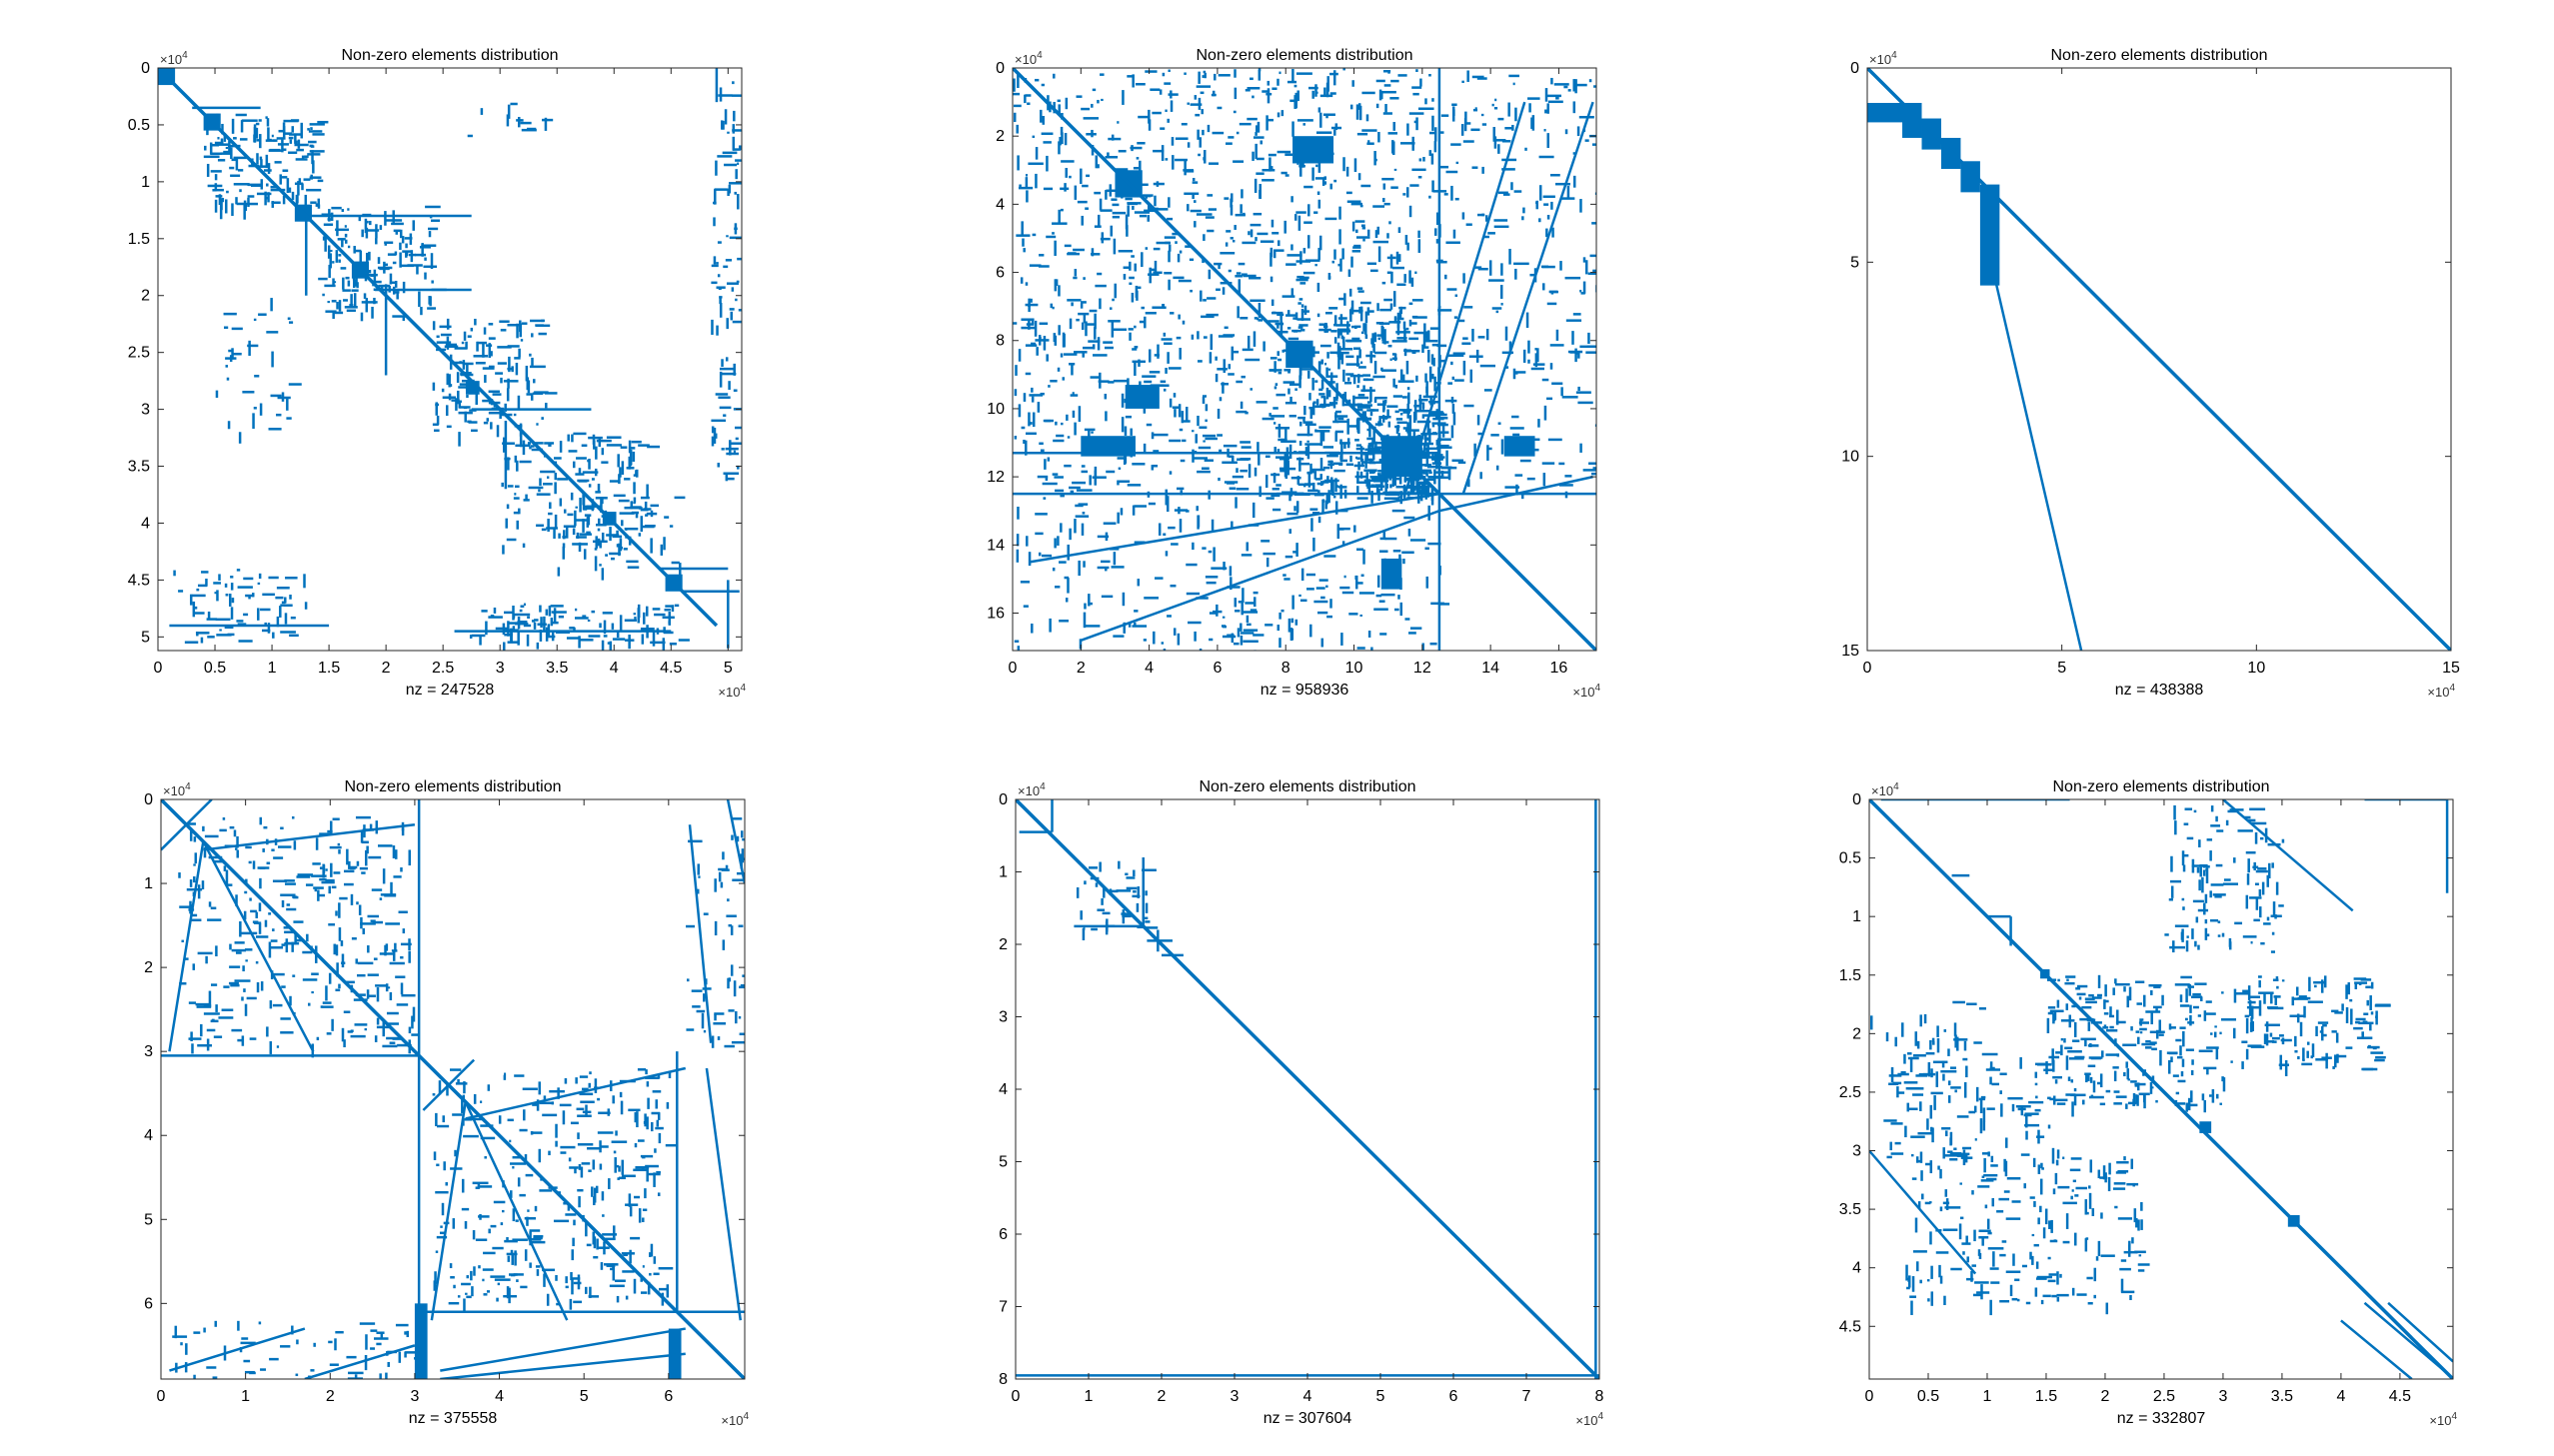 The width and height of the screenshot is (2554, 1456). What do you see at coordinates (1600, 1396) in the screenshot?
I see `x-tick-label: 8` at bounding box center [1600, 1396].